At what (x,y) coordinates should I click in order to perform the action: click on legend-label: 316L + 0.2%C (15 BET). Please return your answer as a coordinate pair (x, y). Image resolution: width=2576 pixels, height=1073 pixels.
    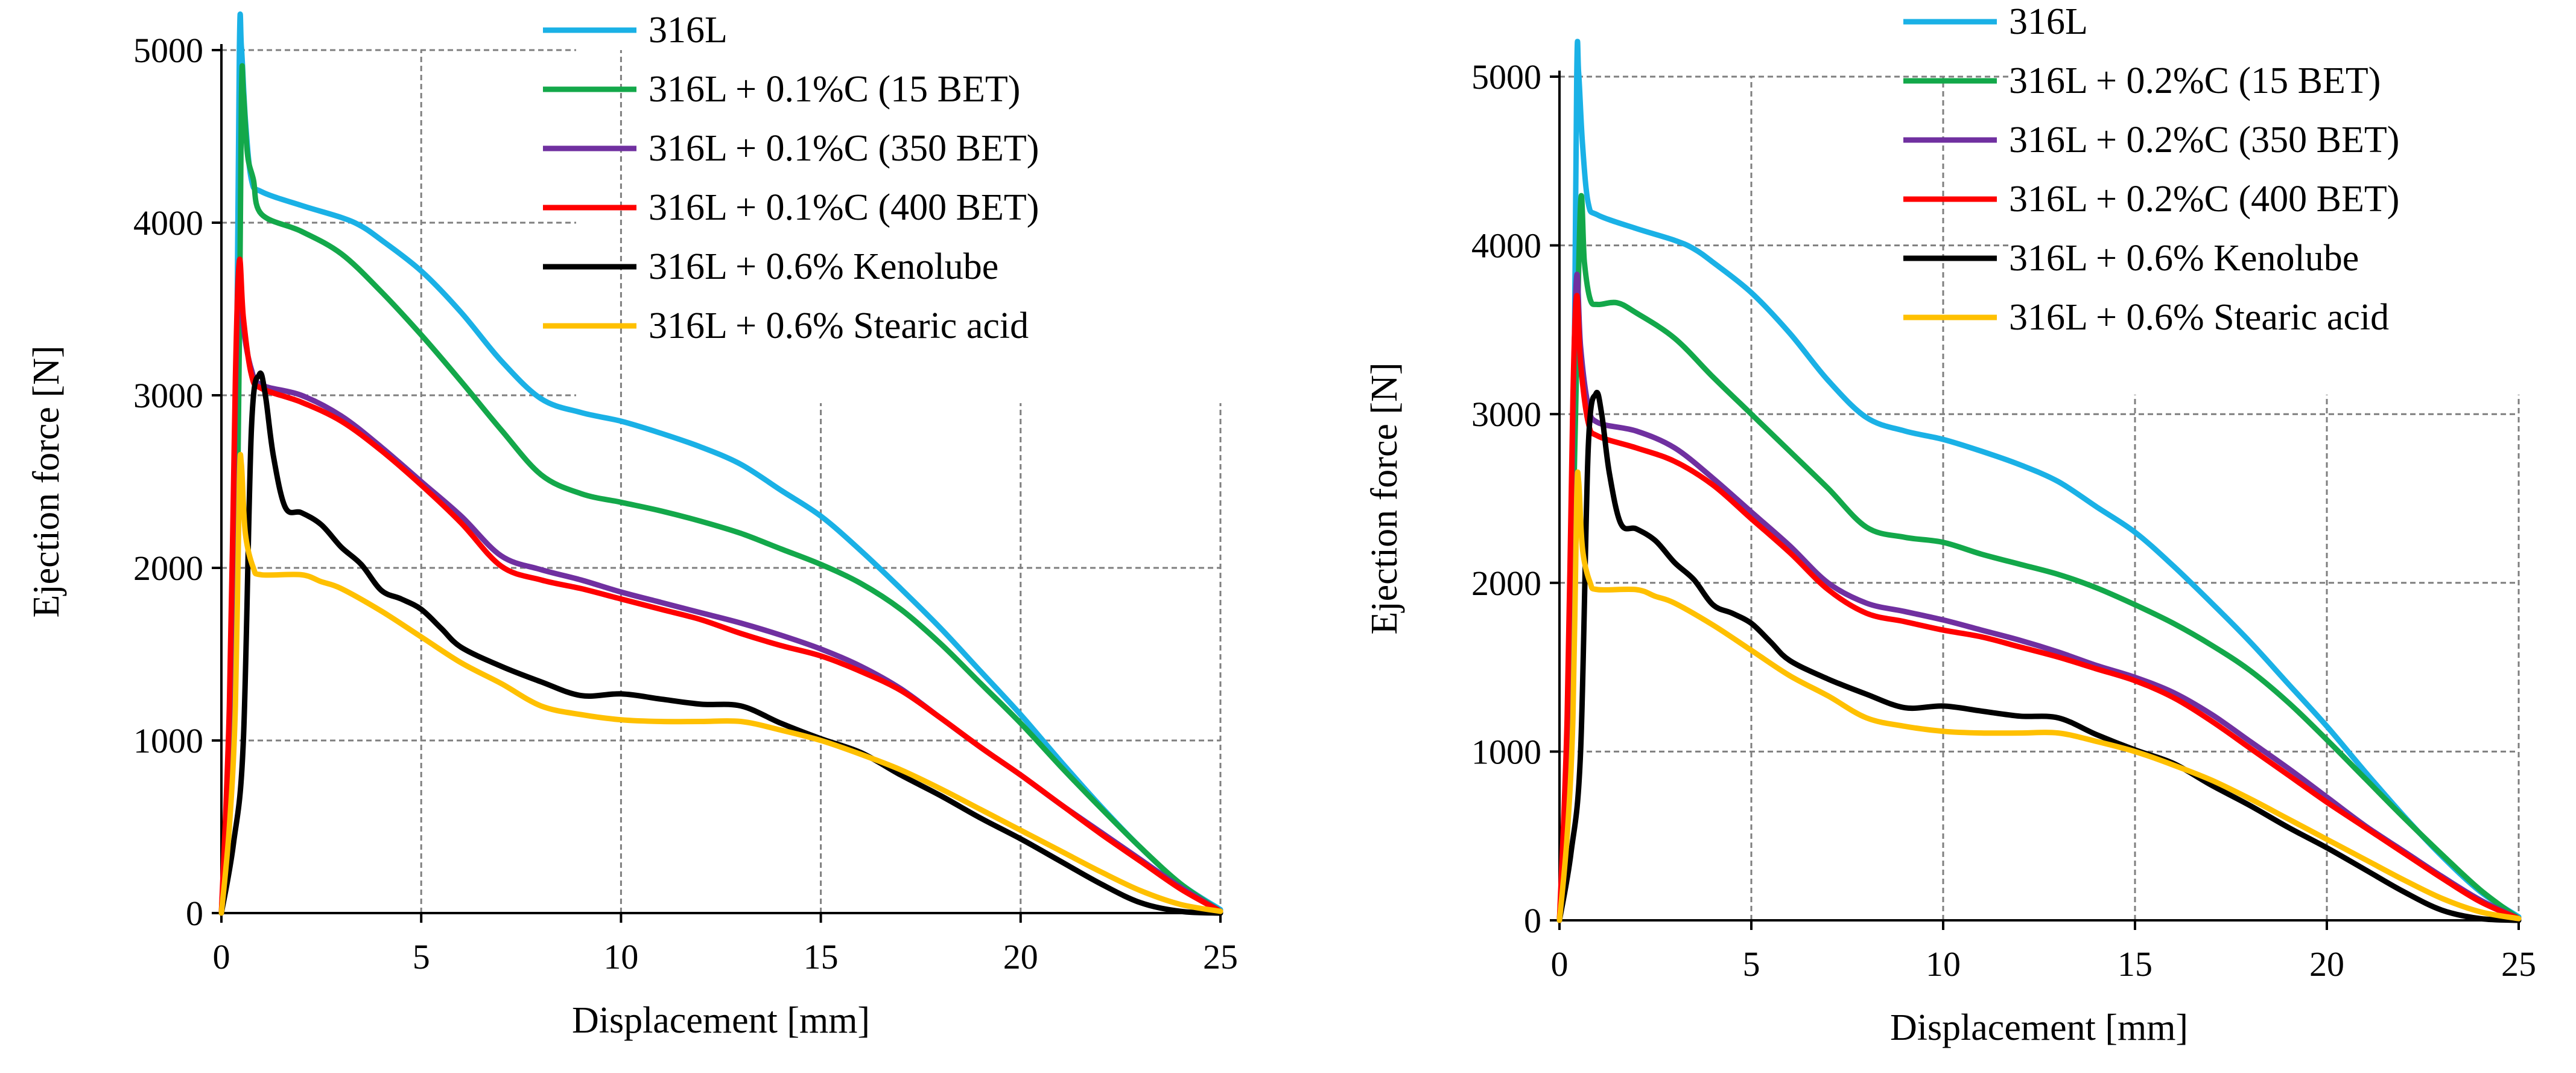
    Looking at the image, I should click on (2195, 80).